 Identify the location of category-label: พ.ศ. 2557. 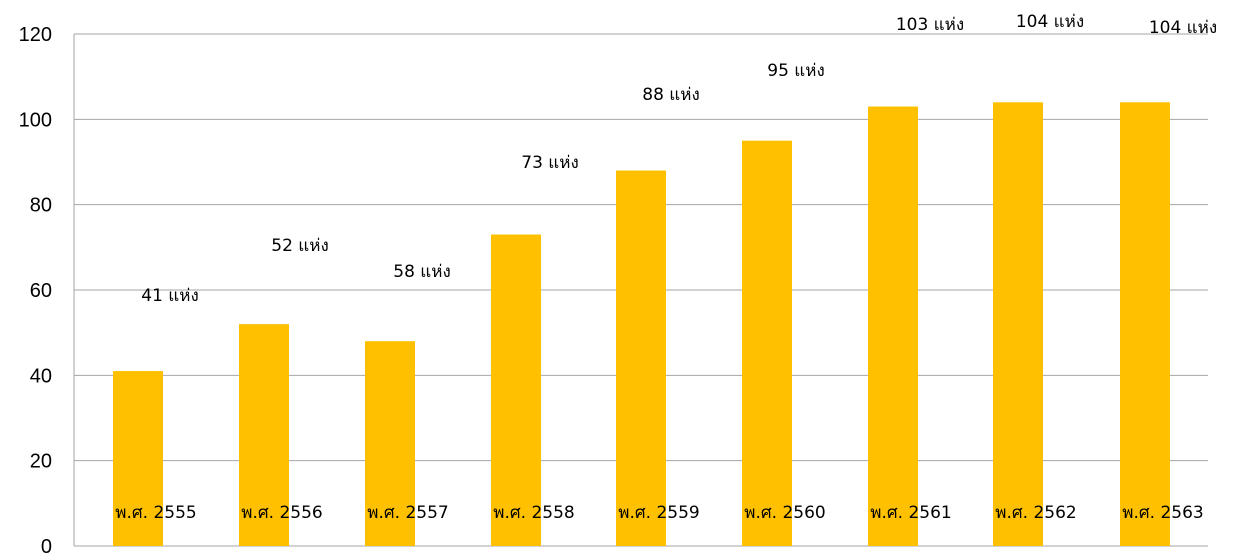
(407, 513).